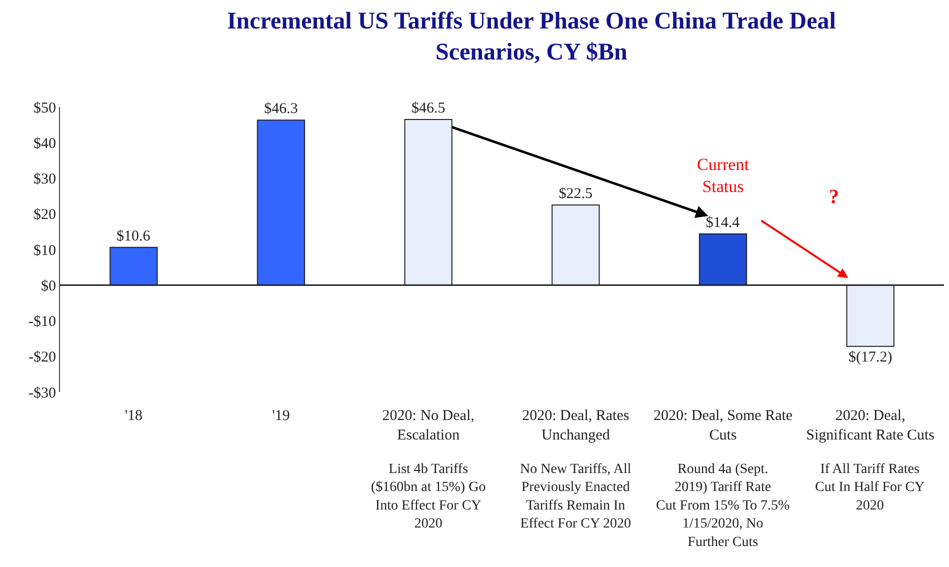 The height and width of the screenshot is (567, 949). What do you see at coordinates (133, 236) in the screenshot?
I see `data-label: $10.6` at bounding box center [133, 236].